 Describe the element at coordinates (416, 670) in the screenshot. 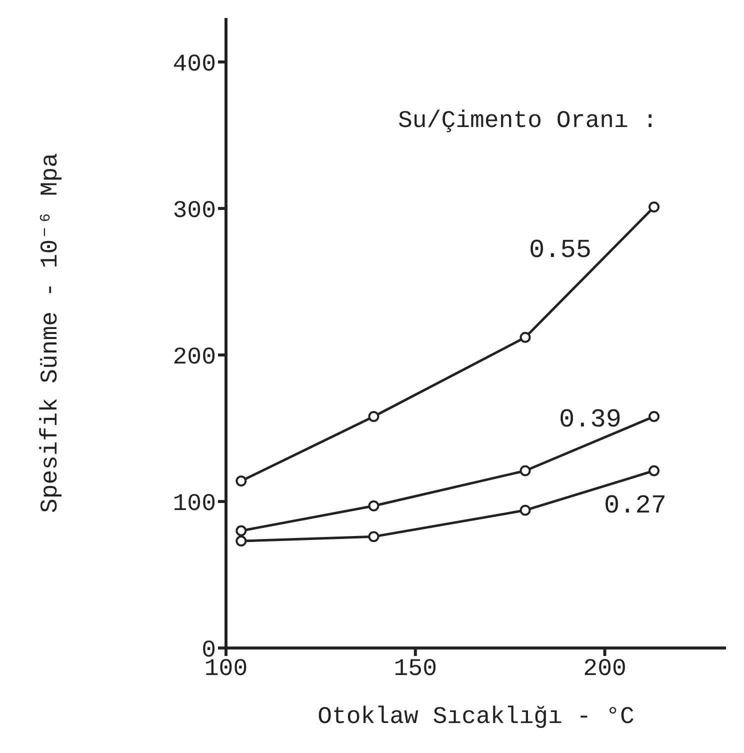

I see `x-tick-label: 150` at that location.